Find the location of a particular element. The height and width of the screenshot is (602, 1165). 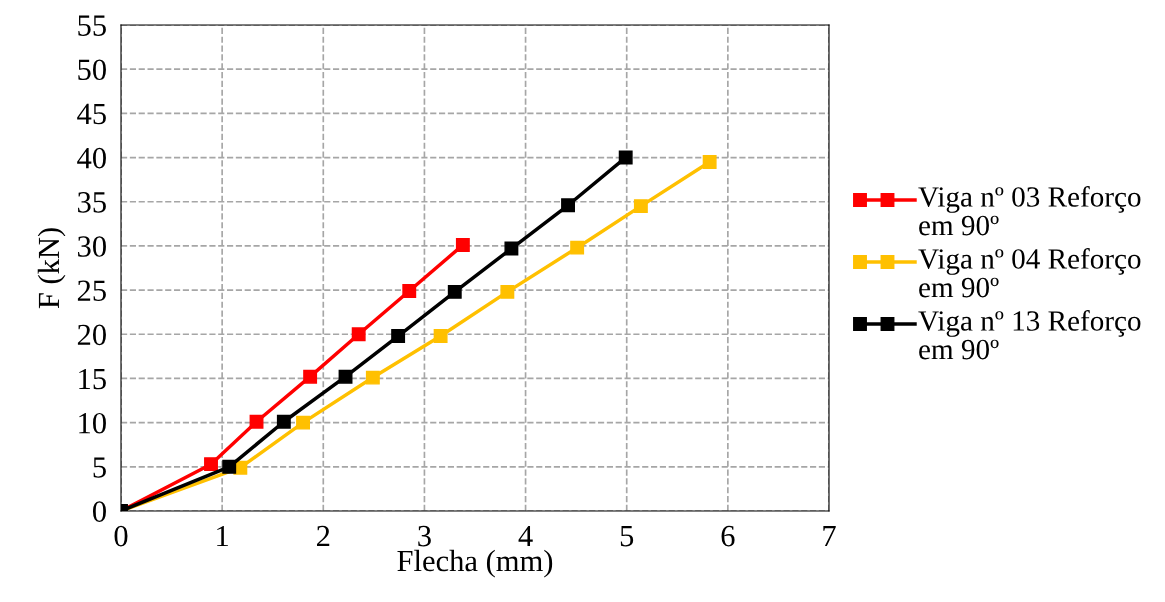

x-tick-label: 1 is located at coordinates (222, 536).